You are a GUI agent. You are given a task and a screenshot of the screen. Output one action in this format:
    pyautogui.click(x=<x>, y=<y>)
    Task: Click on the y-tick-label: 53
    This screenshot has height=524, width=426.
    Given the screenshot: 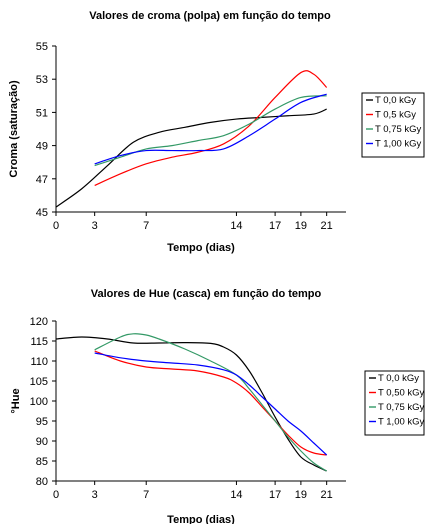 What is the action you would take?
    pyautogui.click(x=42, y=80)
    